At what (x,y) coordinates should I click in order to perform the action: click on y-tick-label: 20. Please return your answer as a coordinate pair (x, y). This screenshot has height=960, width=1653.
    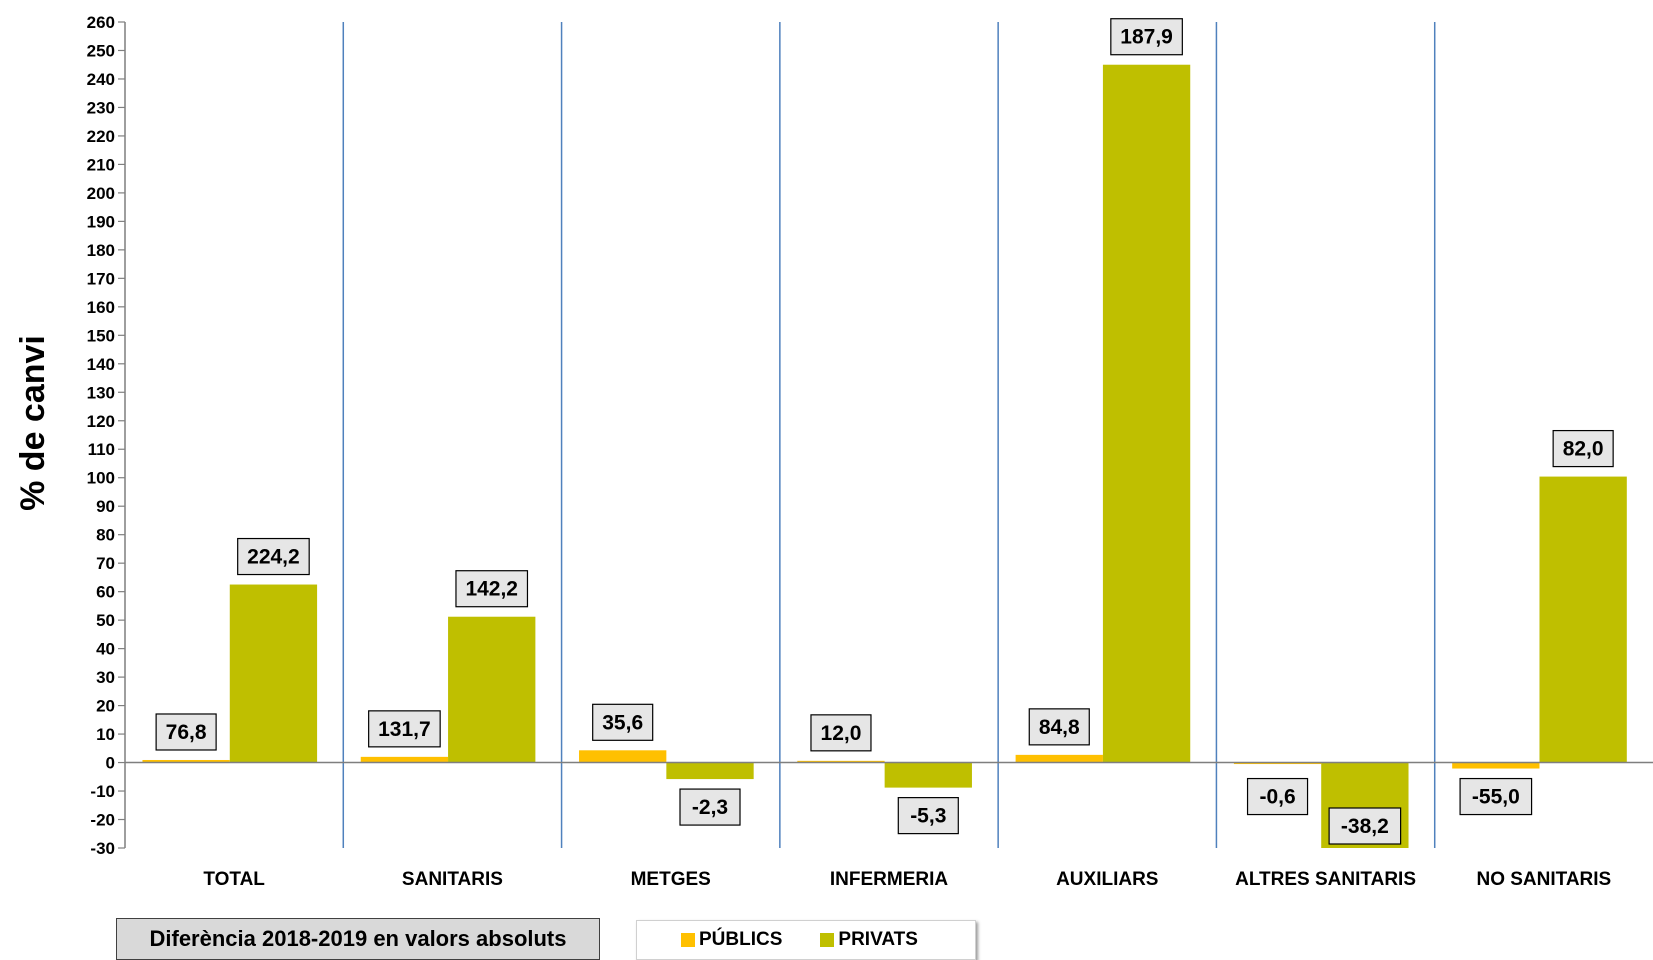
    Looking at the image, I should click on (105, 706).